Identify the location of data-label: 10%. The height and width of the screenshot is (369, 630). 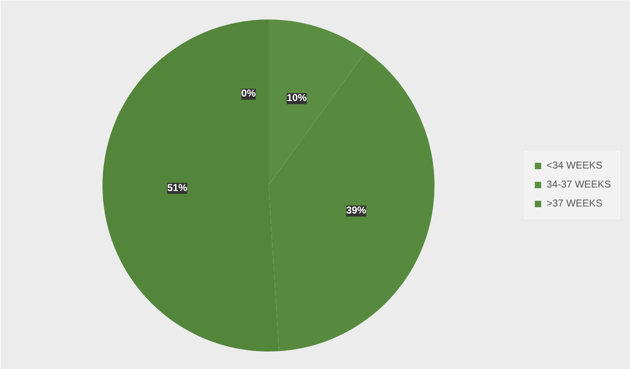
(296, 98).